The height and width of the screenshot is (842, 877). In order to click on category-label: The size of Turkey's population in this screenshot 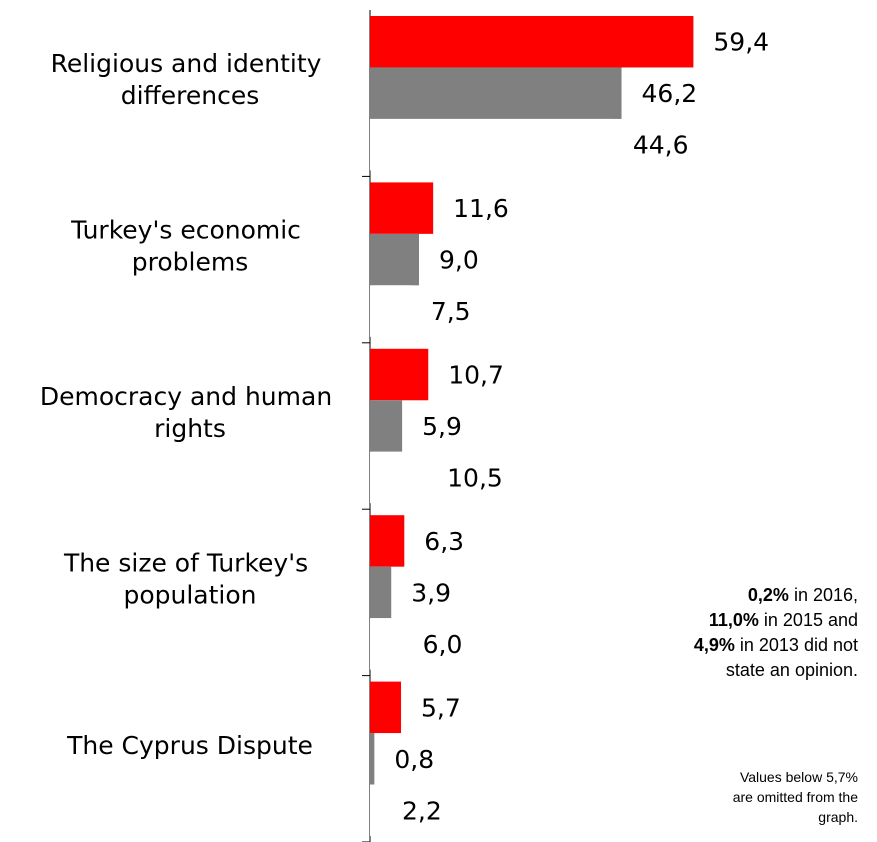, I will do `click(189, 578)`.